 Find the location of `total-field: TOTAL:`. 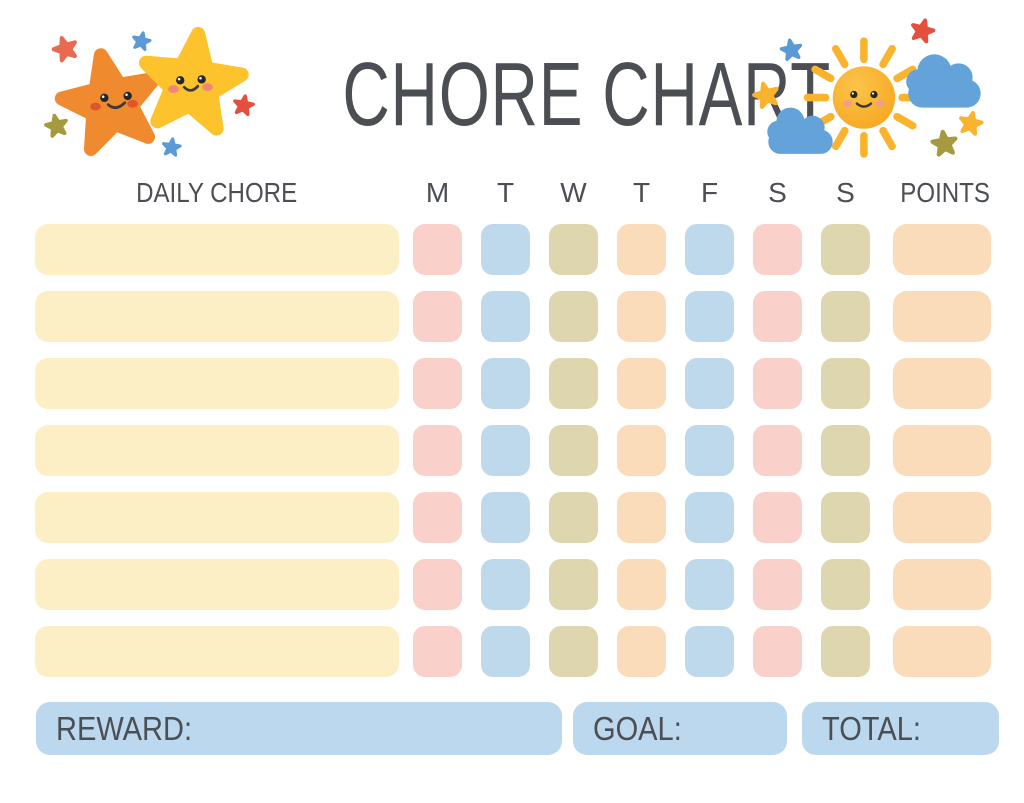

total-field: TOTAL: is located at coordinates (900, 728).